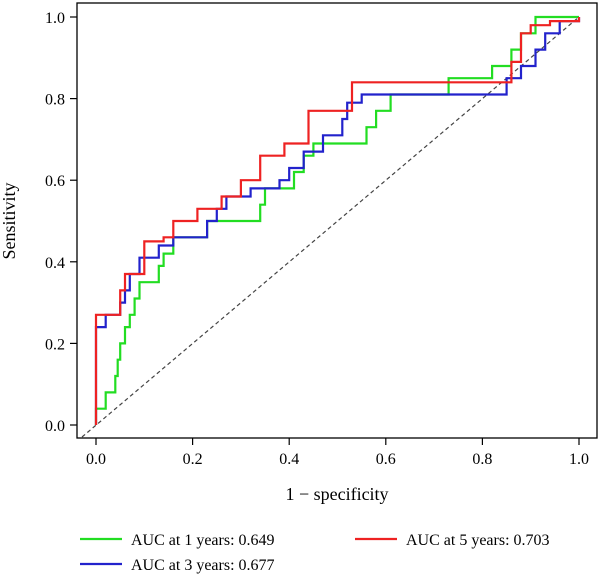 Image resolution: width=600 pixels, height=580 pixels. What do you see at coordinates (61, 222) in the screenshot?
I see `y-axis: 0.0 0.2 0.4 0.6 0.8 1.0` at bounding box center [61, 222].